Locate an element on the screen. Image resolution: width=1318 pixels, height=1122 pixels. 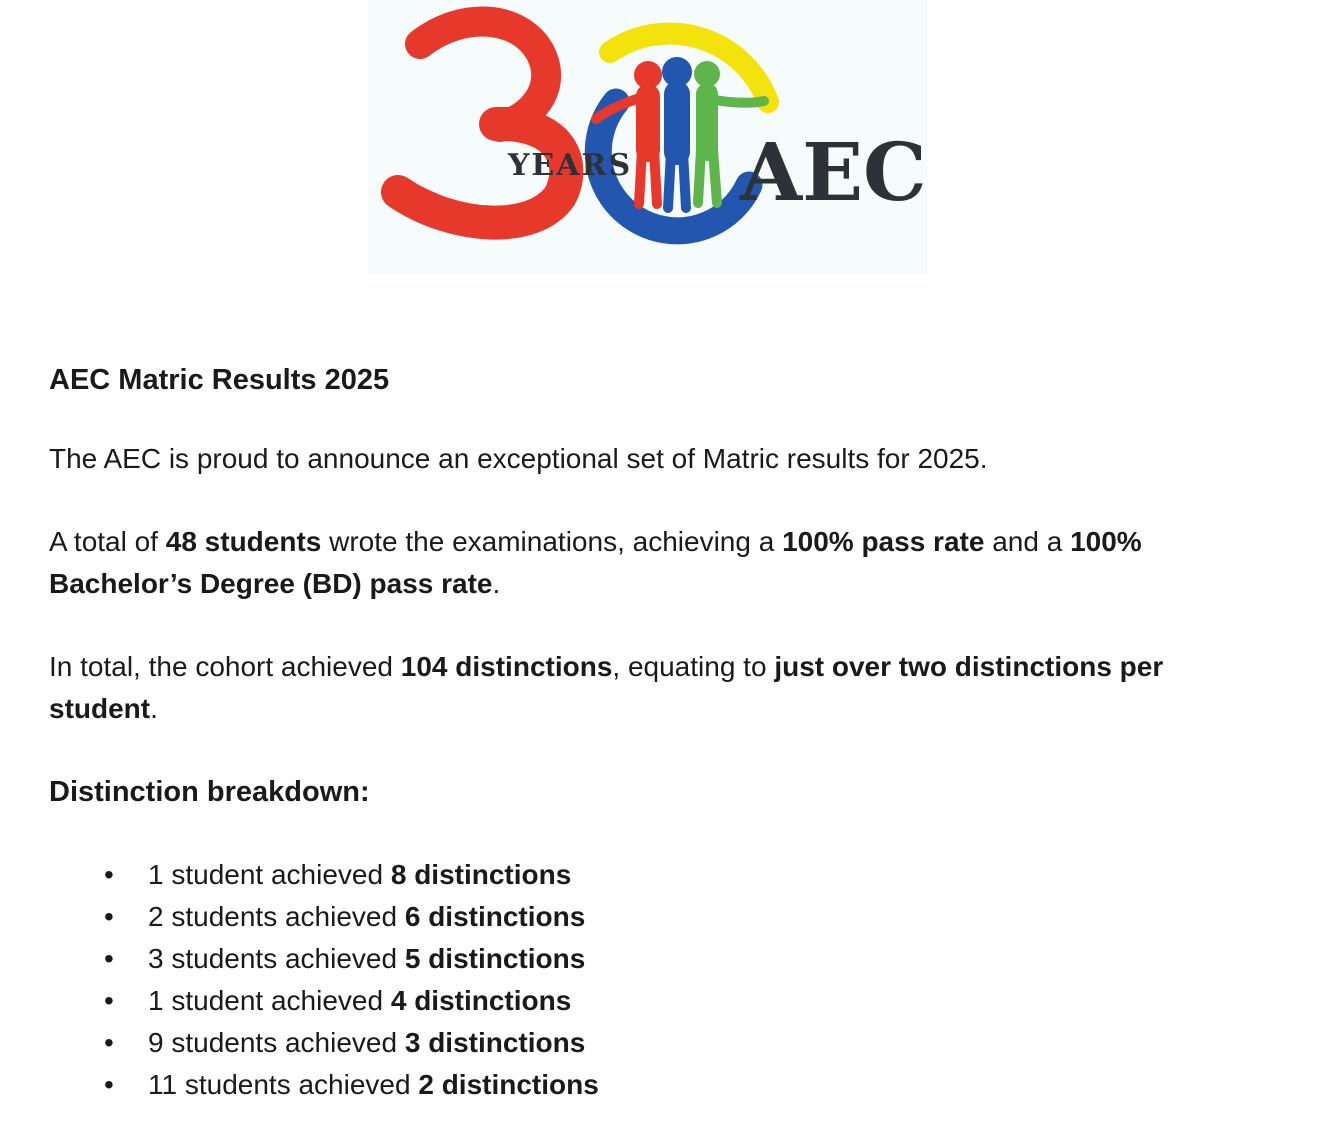
list-item: 11 students achieved 2 distinctions is located at coordinates (686, 1085).